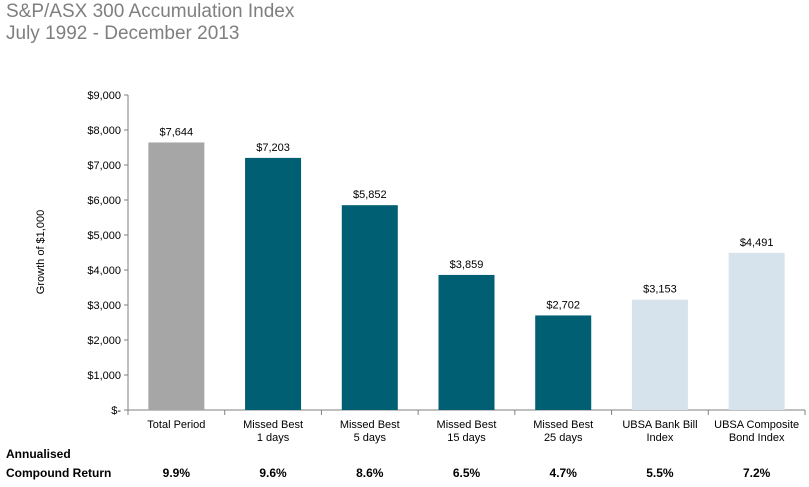  Describe the element at coordinates (659, 438) in the screenshot. I see `x-tick-label: Index` at that location.